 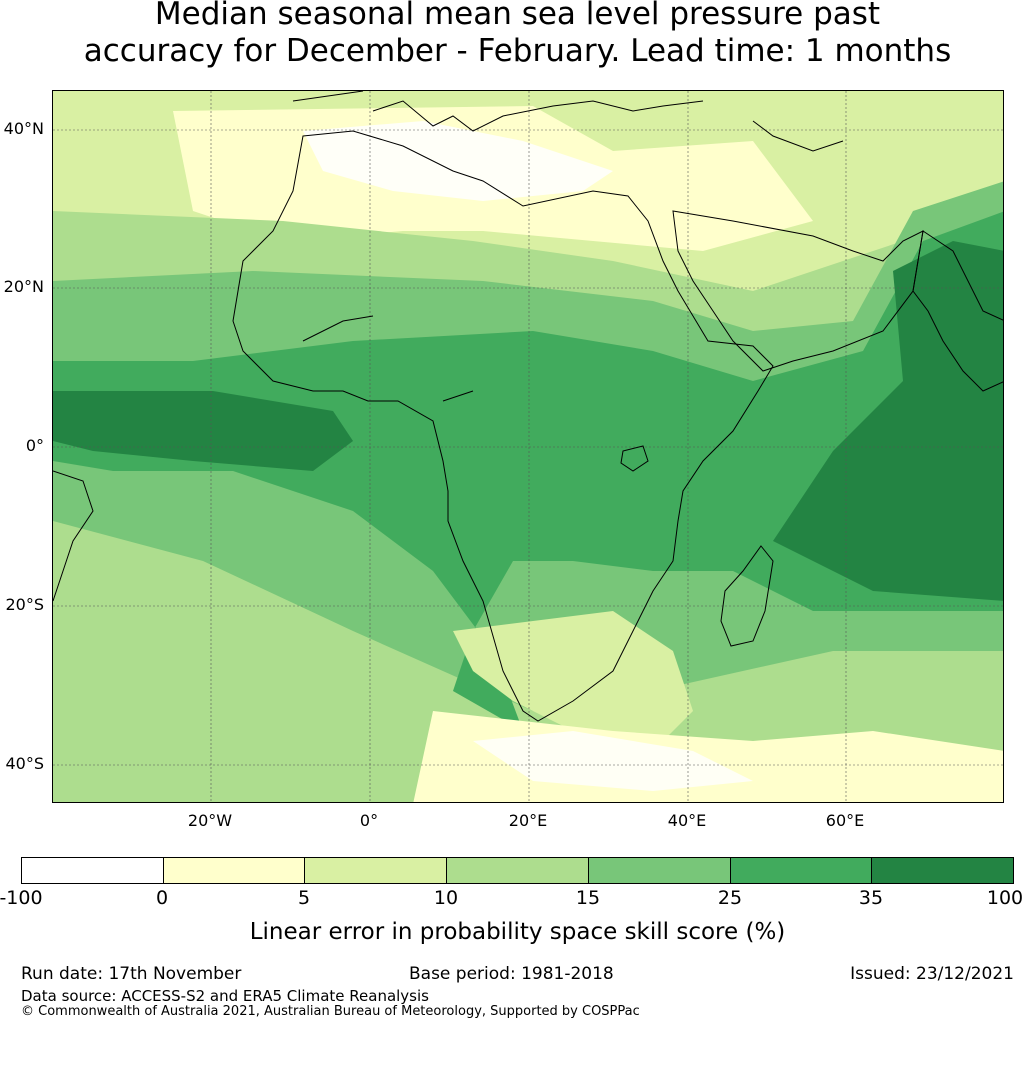 I want to click on lake-victoria, so click(x=634, y=458).